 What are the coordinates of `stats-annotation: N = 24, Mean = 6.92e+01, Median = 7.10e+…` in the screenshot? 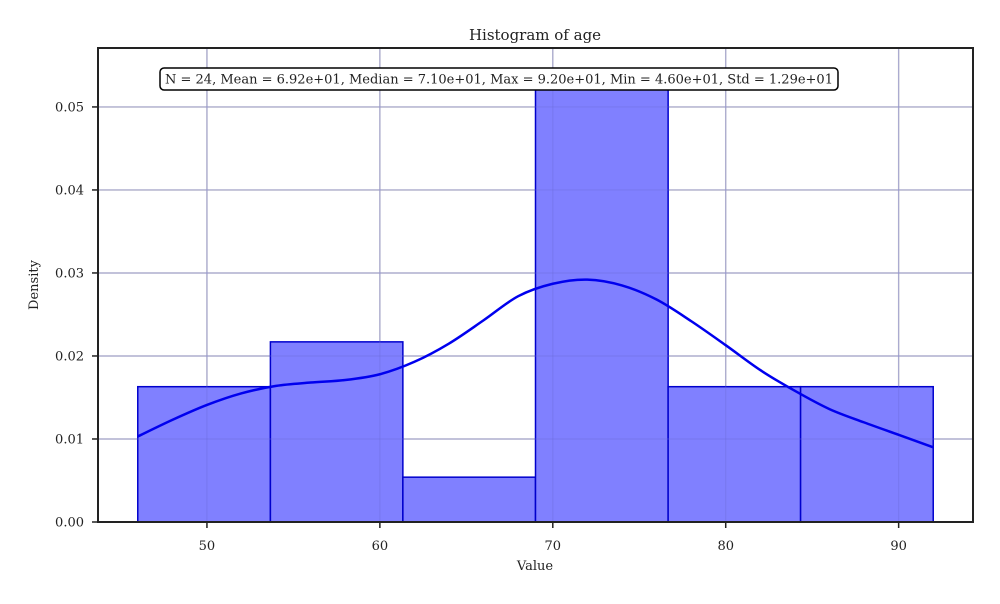 It's located at (499, 80).